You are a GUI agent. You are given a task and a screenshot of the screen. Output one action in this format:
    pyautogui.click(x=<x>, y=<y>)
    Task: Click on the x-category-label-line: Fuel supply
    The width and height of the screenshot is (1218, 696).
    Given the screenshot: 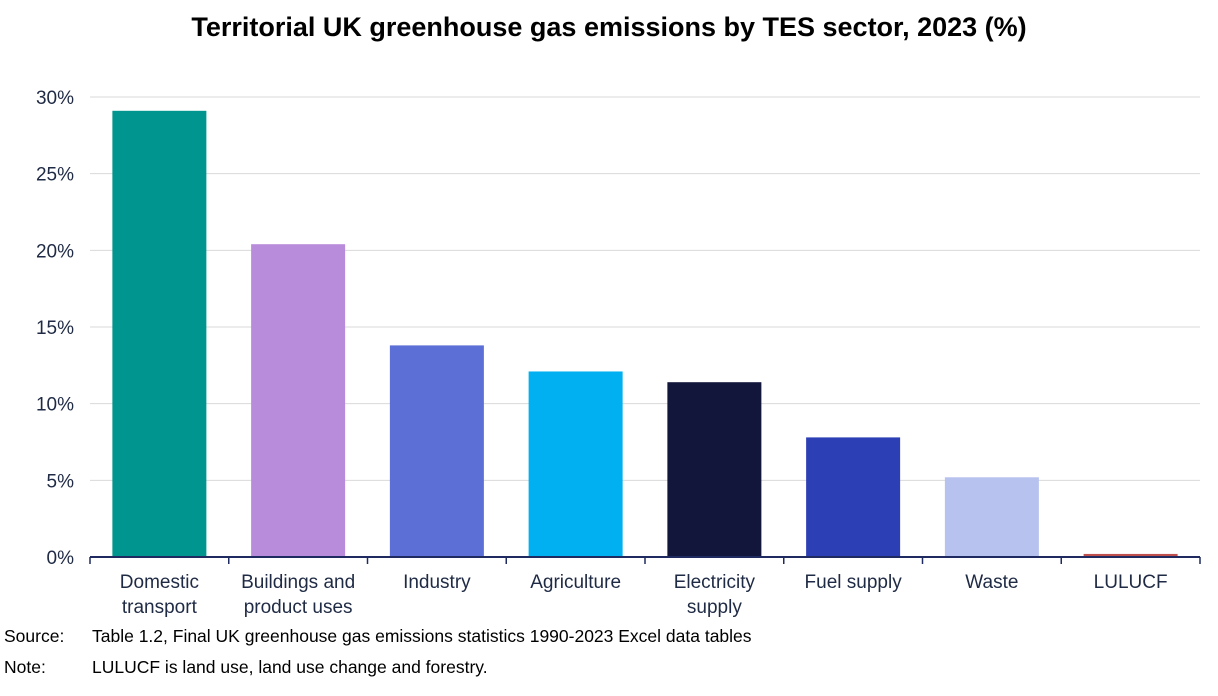 What is the action you would take?
    pyautogui.click(x=854, y=582)
    